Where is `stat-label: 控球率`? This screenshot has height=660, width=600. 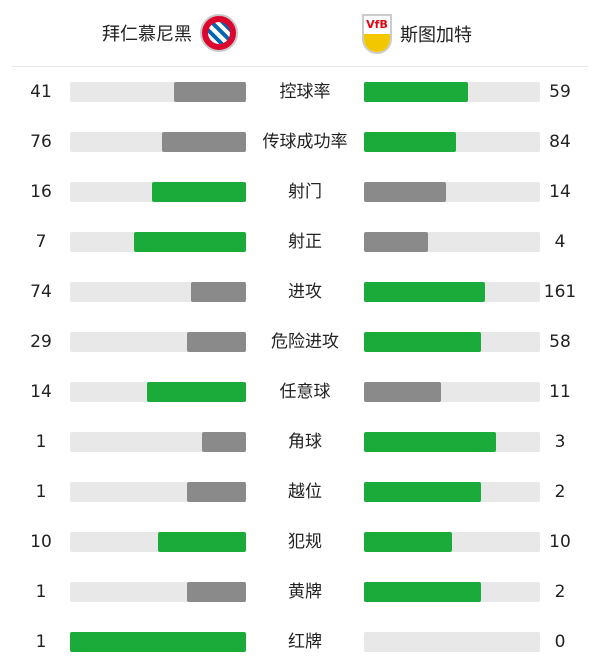
stat-label: 控球率 is located at coordinates (305, 92).